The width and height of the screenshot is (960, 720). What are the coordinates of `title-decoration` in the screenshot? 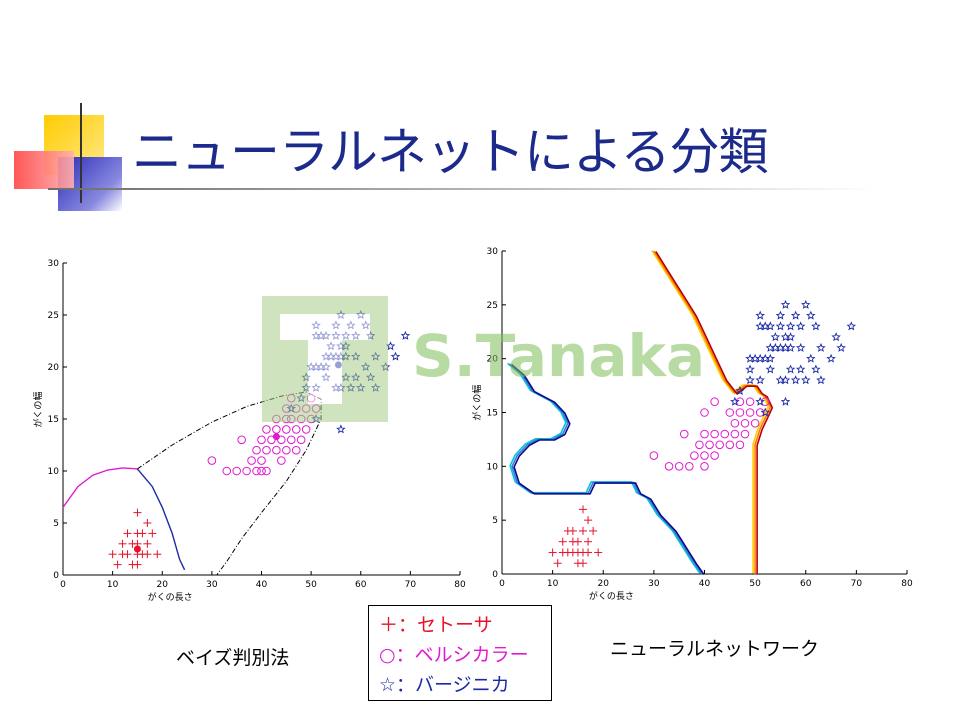 It's located at (70, 155).